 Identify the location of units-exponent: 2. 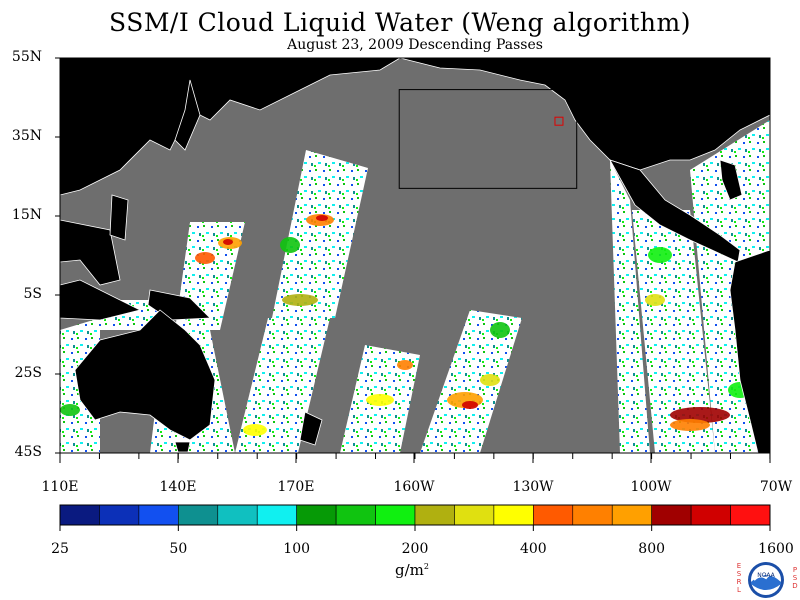
(426, 566).